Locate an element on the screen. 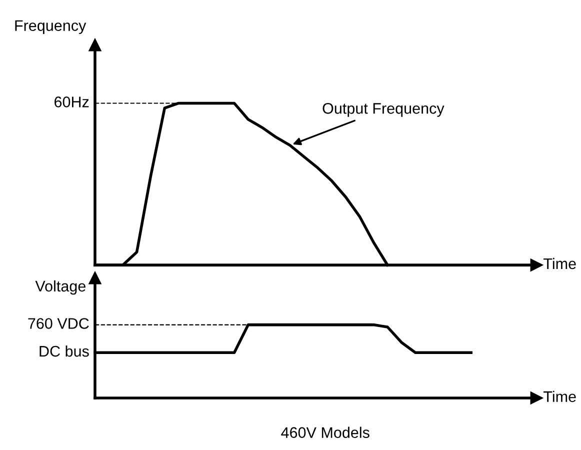 This screenshot has width=581, height=450. annotation: DC bus is located at coordinates (64, 351).